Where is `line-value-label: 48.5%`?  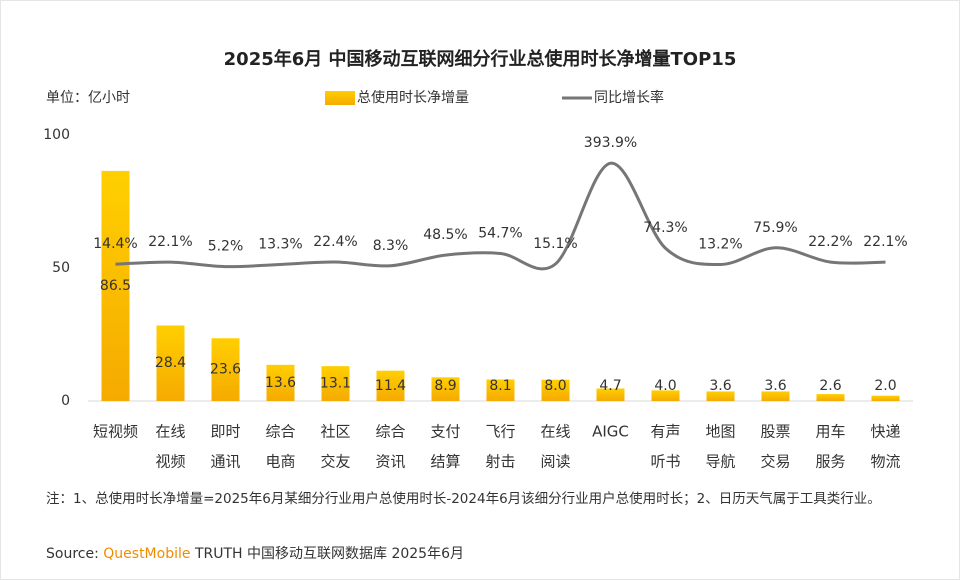
line-value-label: 48.5% is located at coordinates (445, 235).